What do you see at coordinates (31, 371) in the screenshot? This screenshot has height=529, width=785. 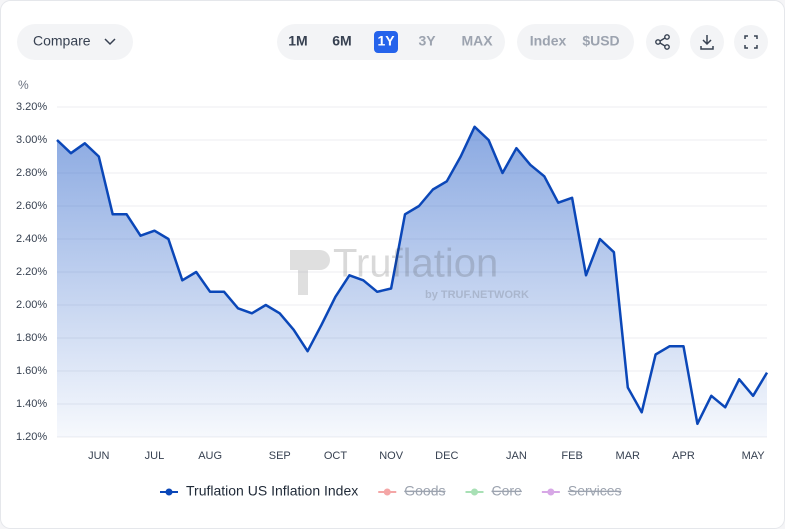 I see `y-tick-label: 1.60%` at bounding box center [31, 371].